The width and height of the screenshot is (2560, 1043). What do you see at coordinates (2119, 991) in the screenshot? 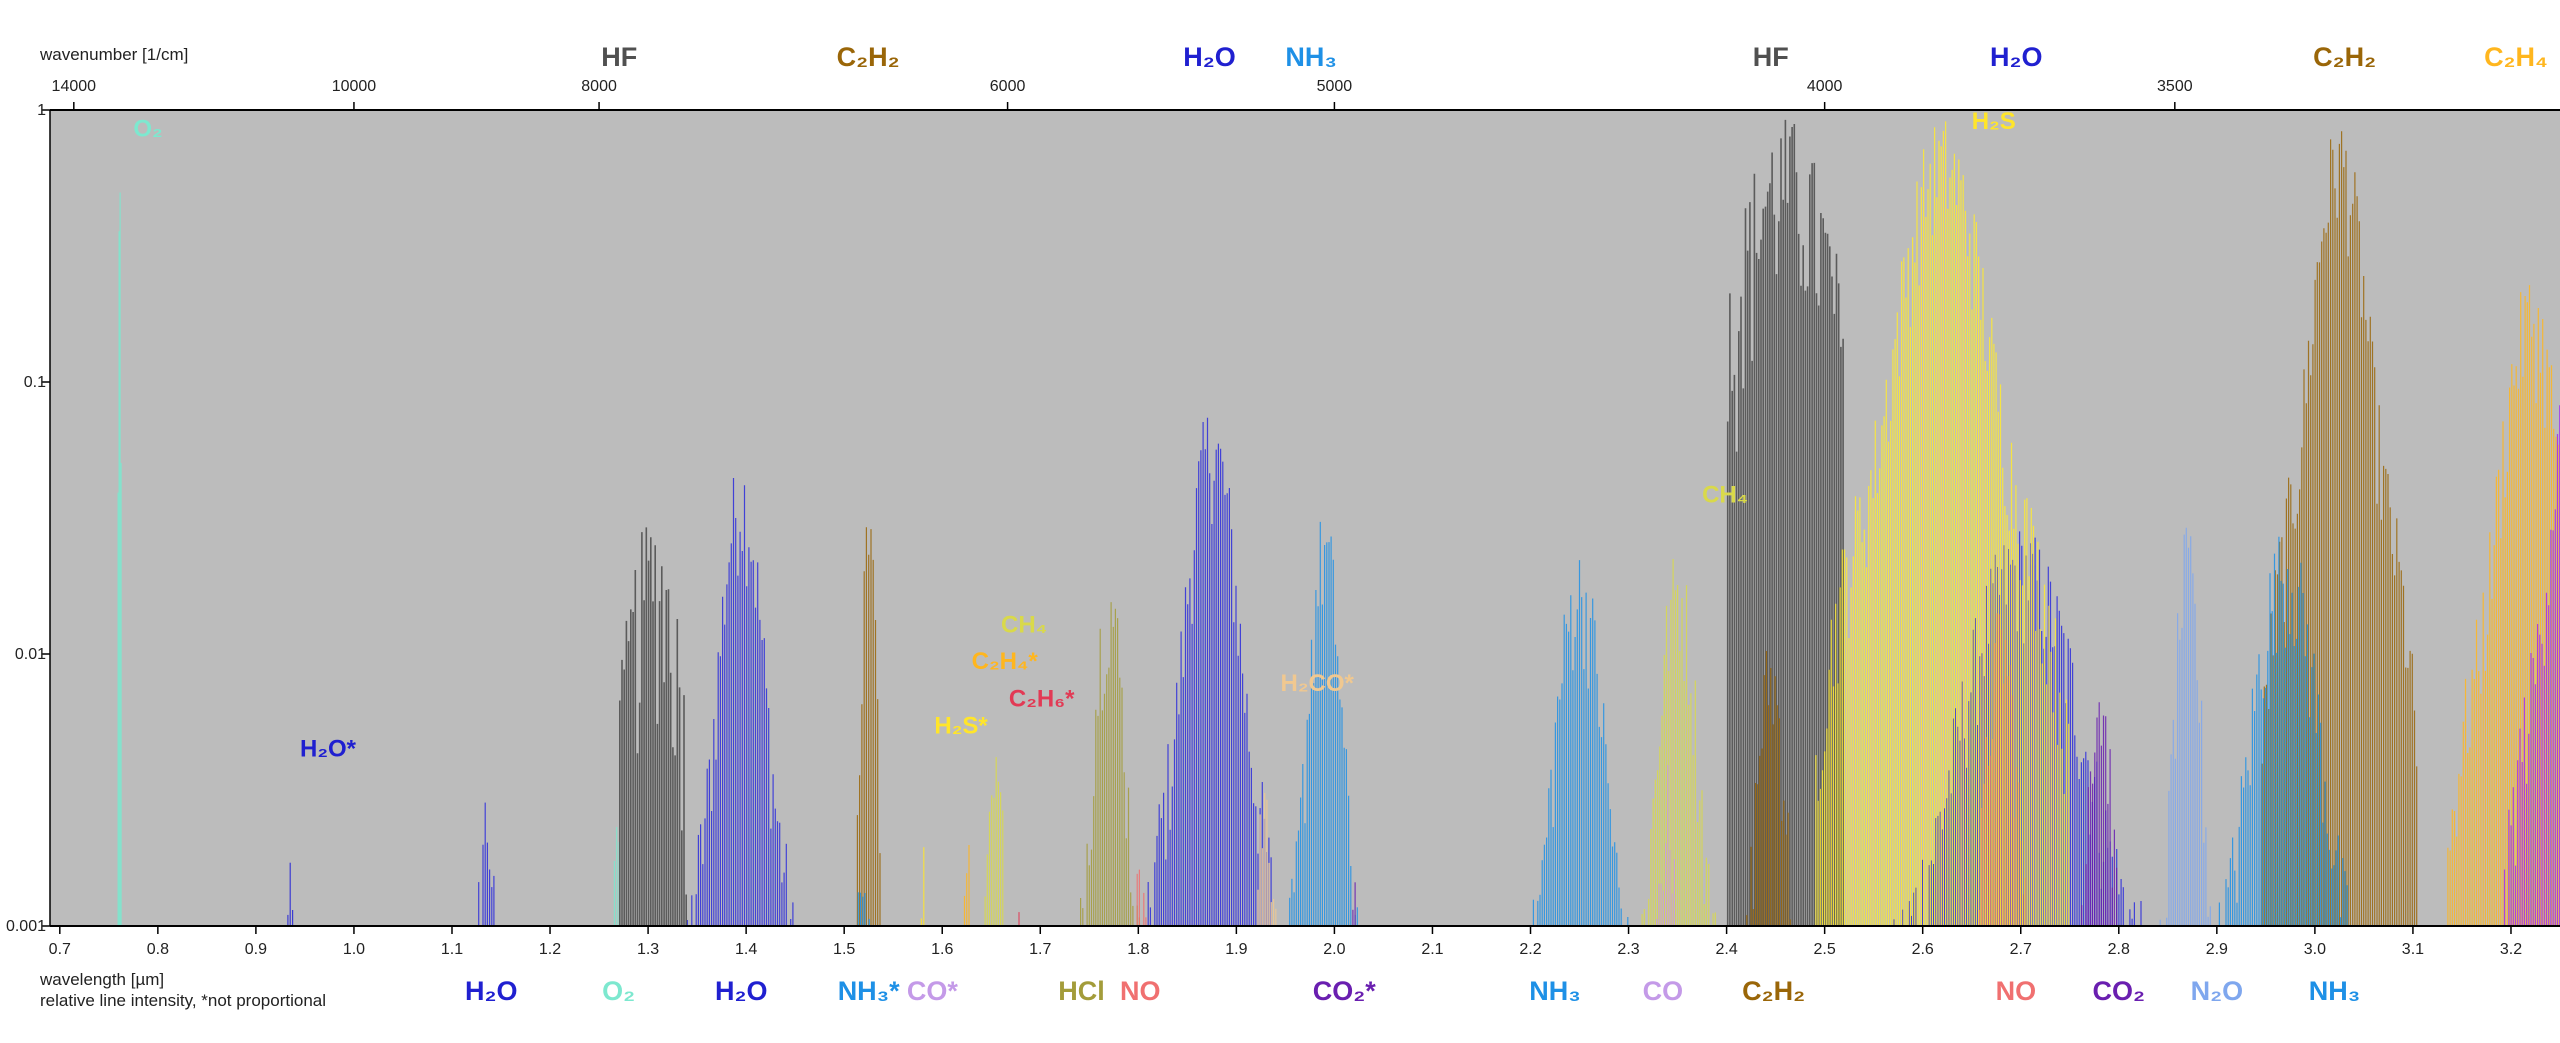
I see `bottom-molecule-label: CO₂` at bounding box center [2119, 991].